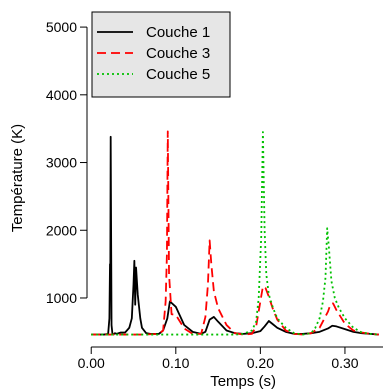  I want to click on y-axis: 1000 2000 3000 4000 5000, so click(67, 162).